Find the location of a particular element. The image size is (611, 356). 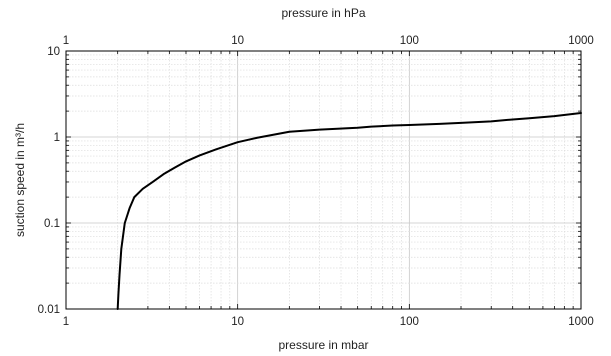

x-axis-title-bottom: pressure in mbar is located at coordinates (323, 345).